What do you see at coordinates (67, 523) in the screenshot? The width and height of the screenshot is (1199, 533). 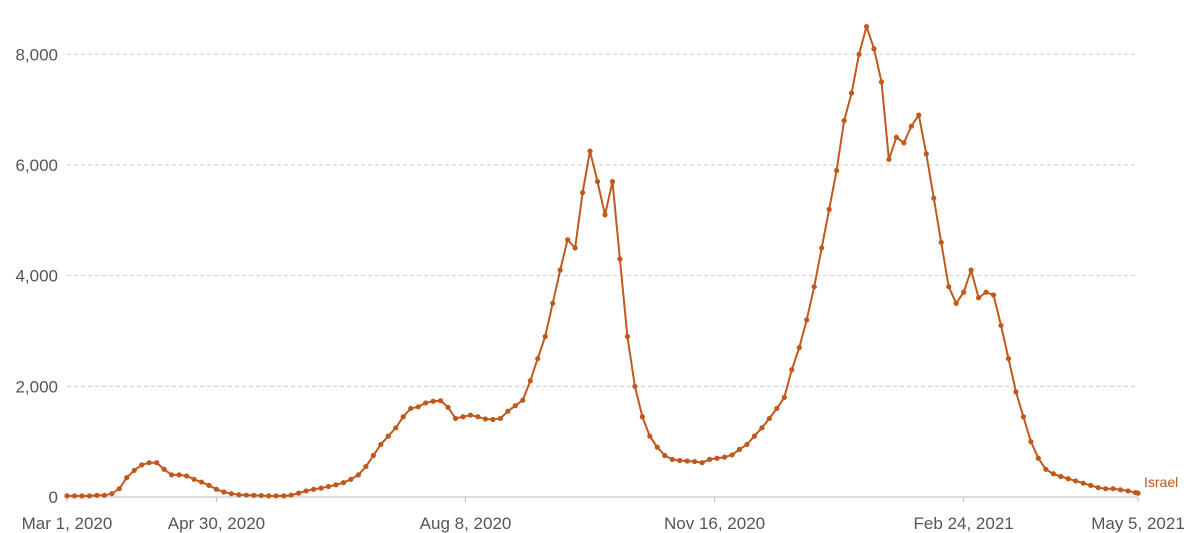 I see `x-tick-label: Mar 1, 2020` at bounding box center [67, 523].